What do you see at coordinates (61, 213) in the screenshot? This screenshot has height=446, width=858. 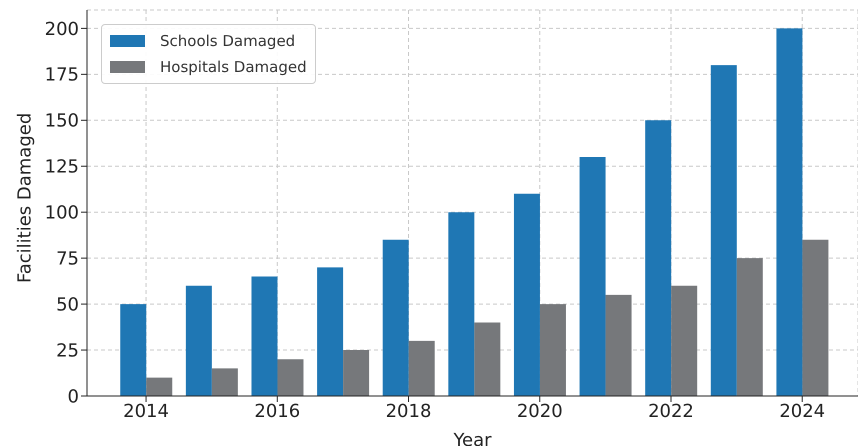 I see `y-tick-label: 100` at bounding box center [61, 213].